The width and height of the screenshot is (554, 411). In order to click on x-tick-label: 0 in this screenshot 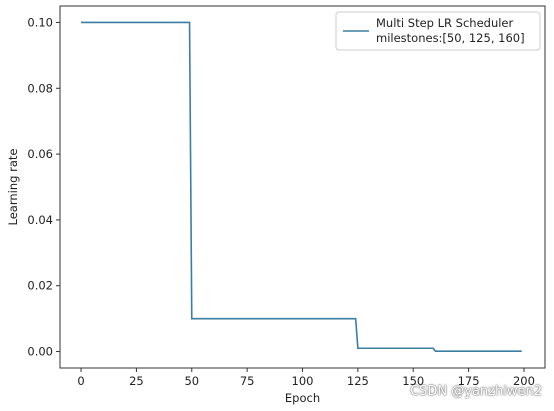, I will do `click(80, 381)`.